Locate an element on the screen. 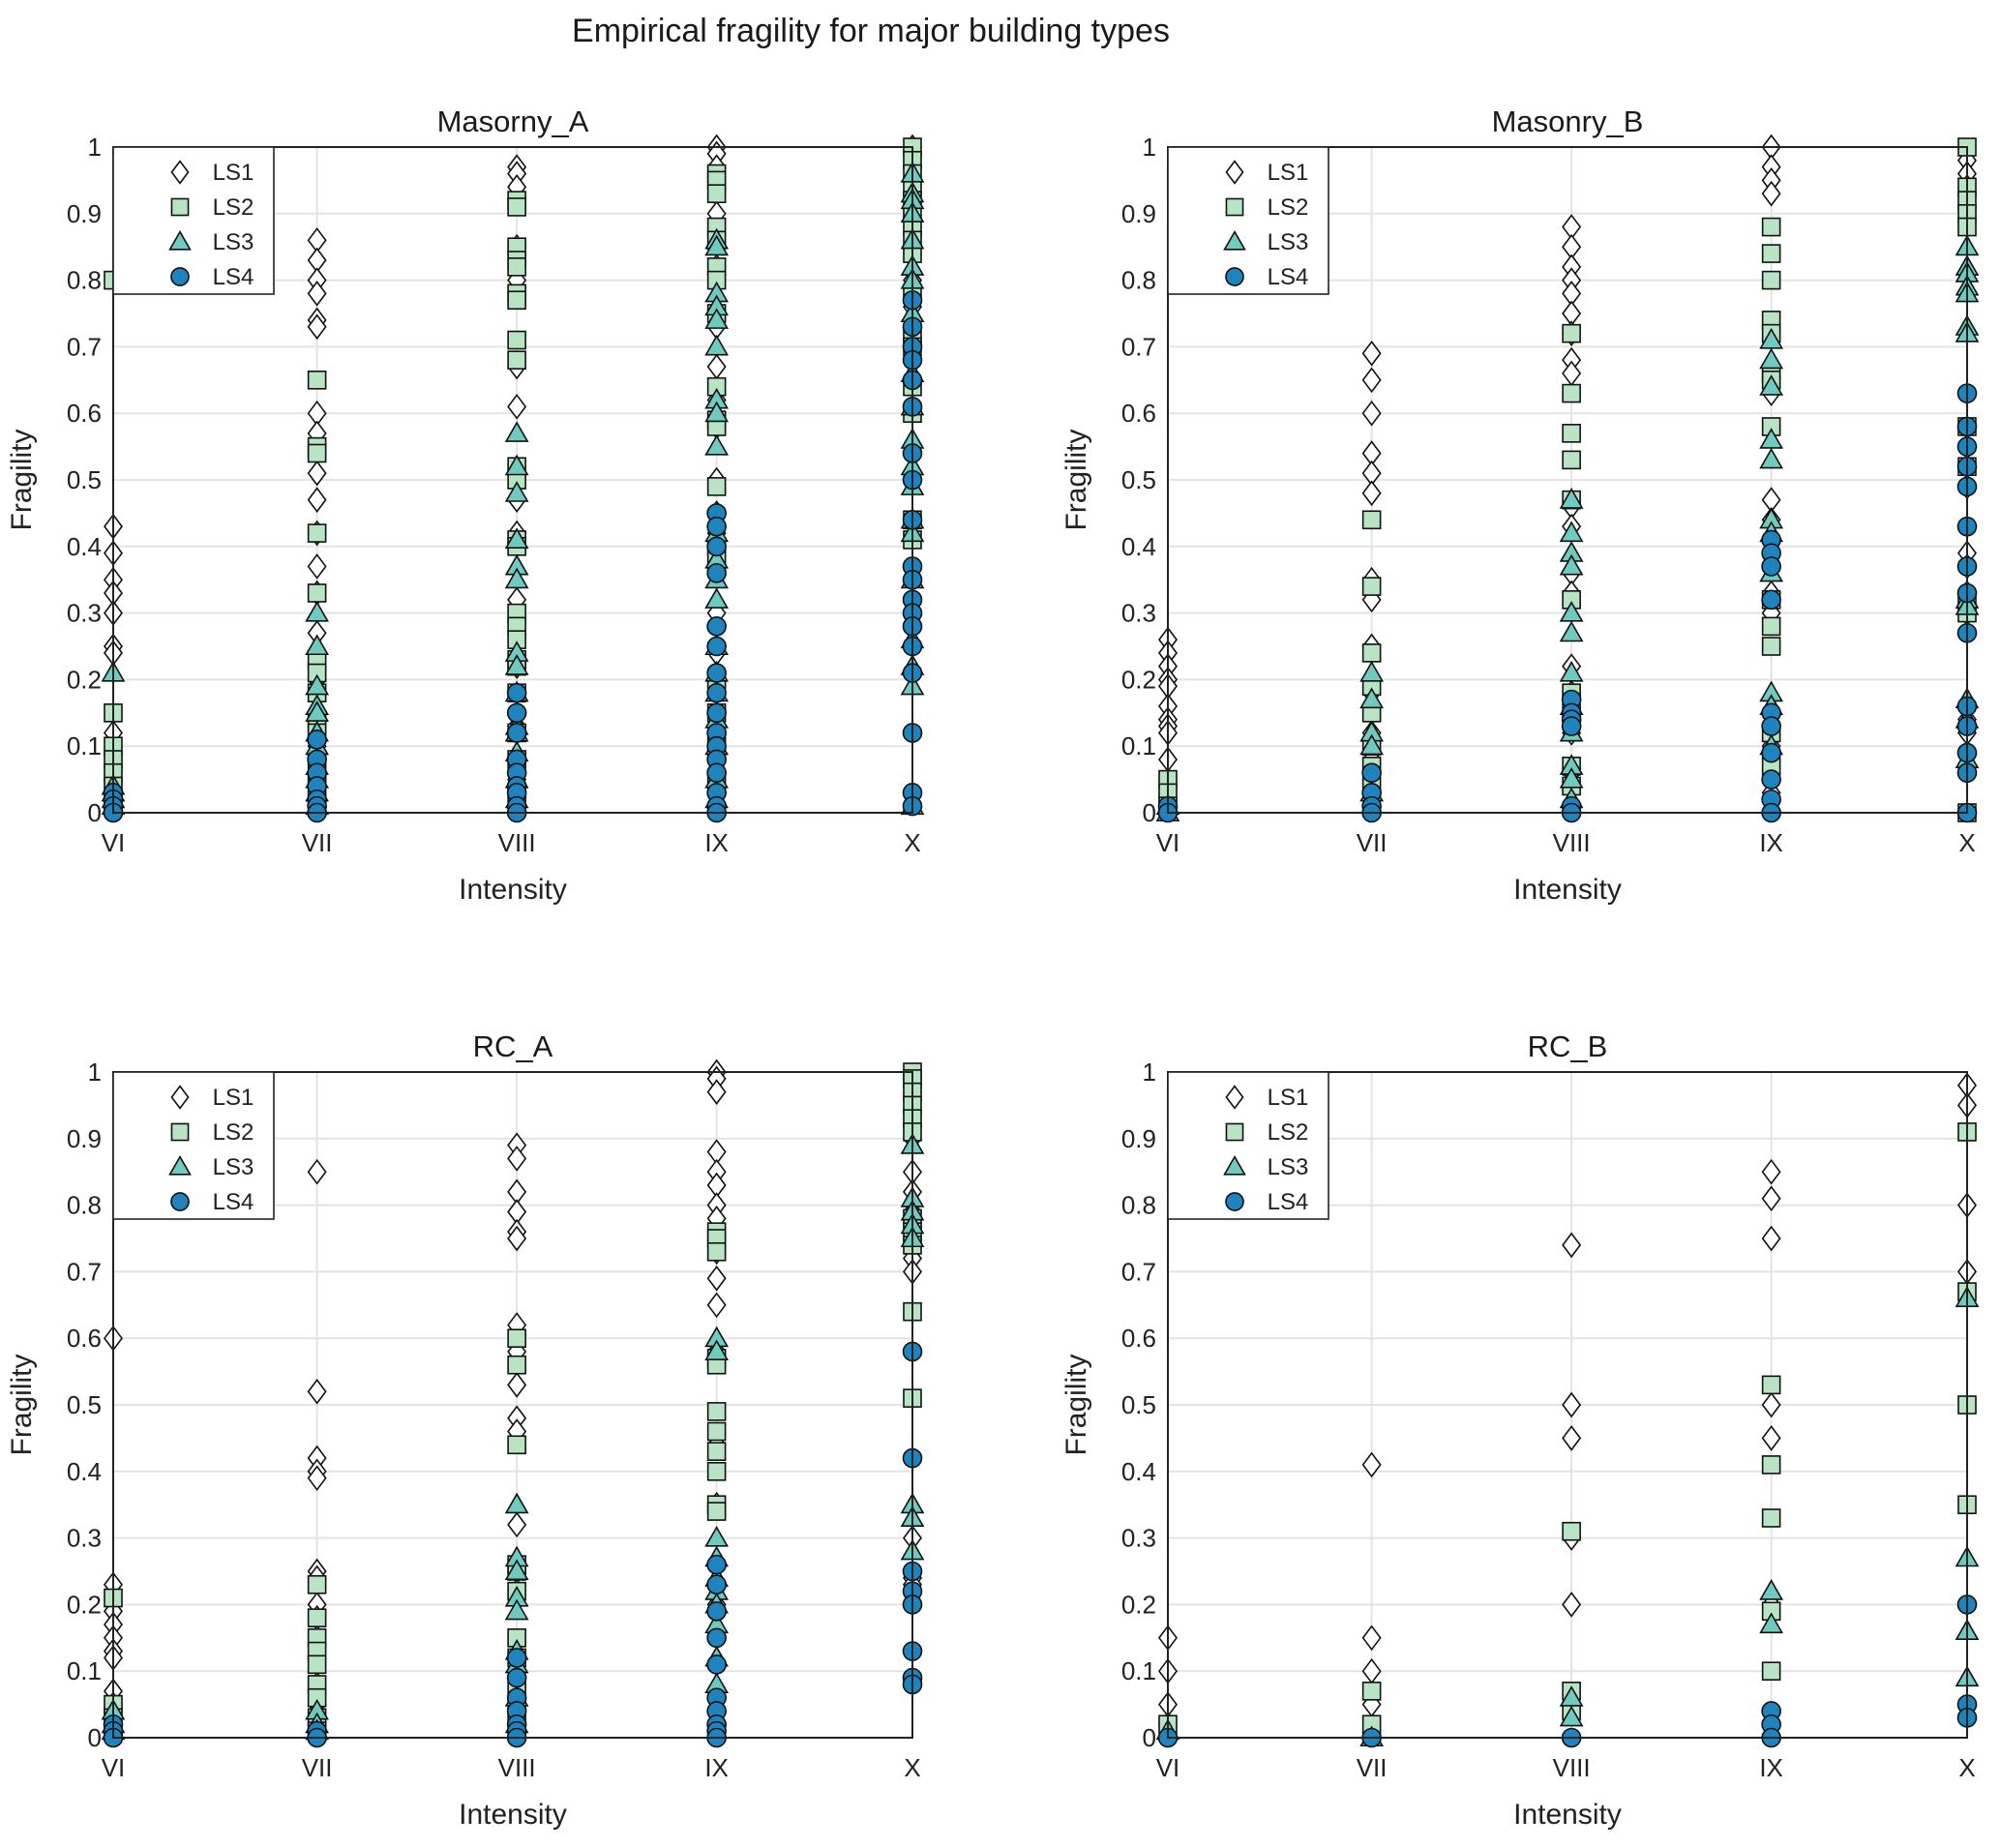 Image resolution: width=2000 pixels, height=1848 pixels. legend-label-ls1: LS1 is located at coordinates (233, 173).